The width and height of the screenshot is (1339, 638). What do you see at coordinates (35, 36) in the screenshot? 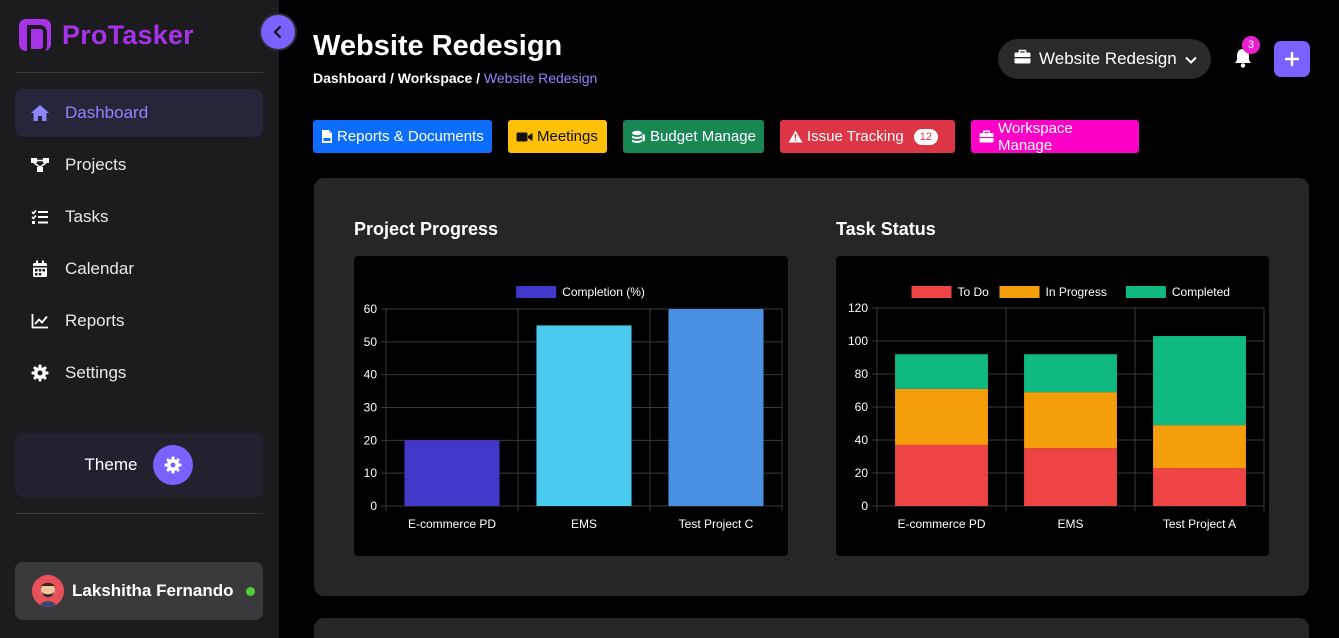
I see `logo-icon` at bounding box center [35, 36].